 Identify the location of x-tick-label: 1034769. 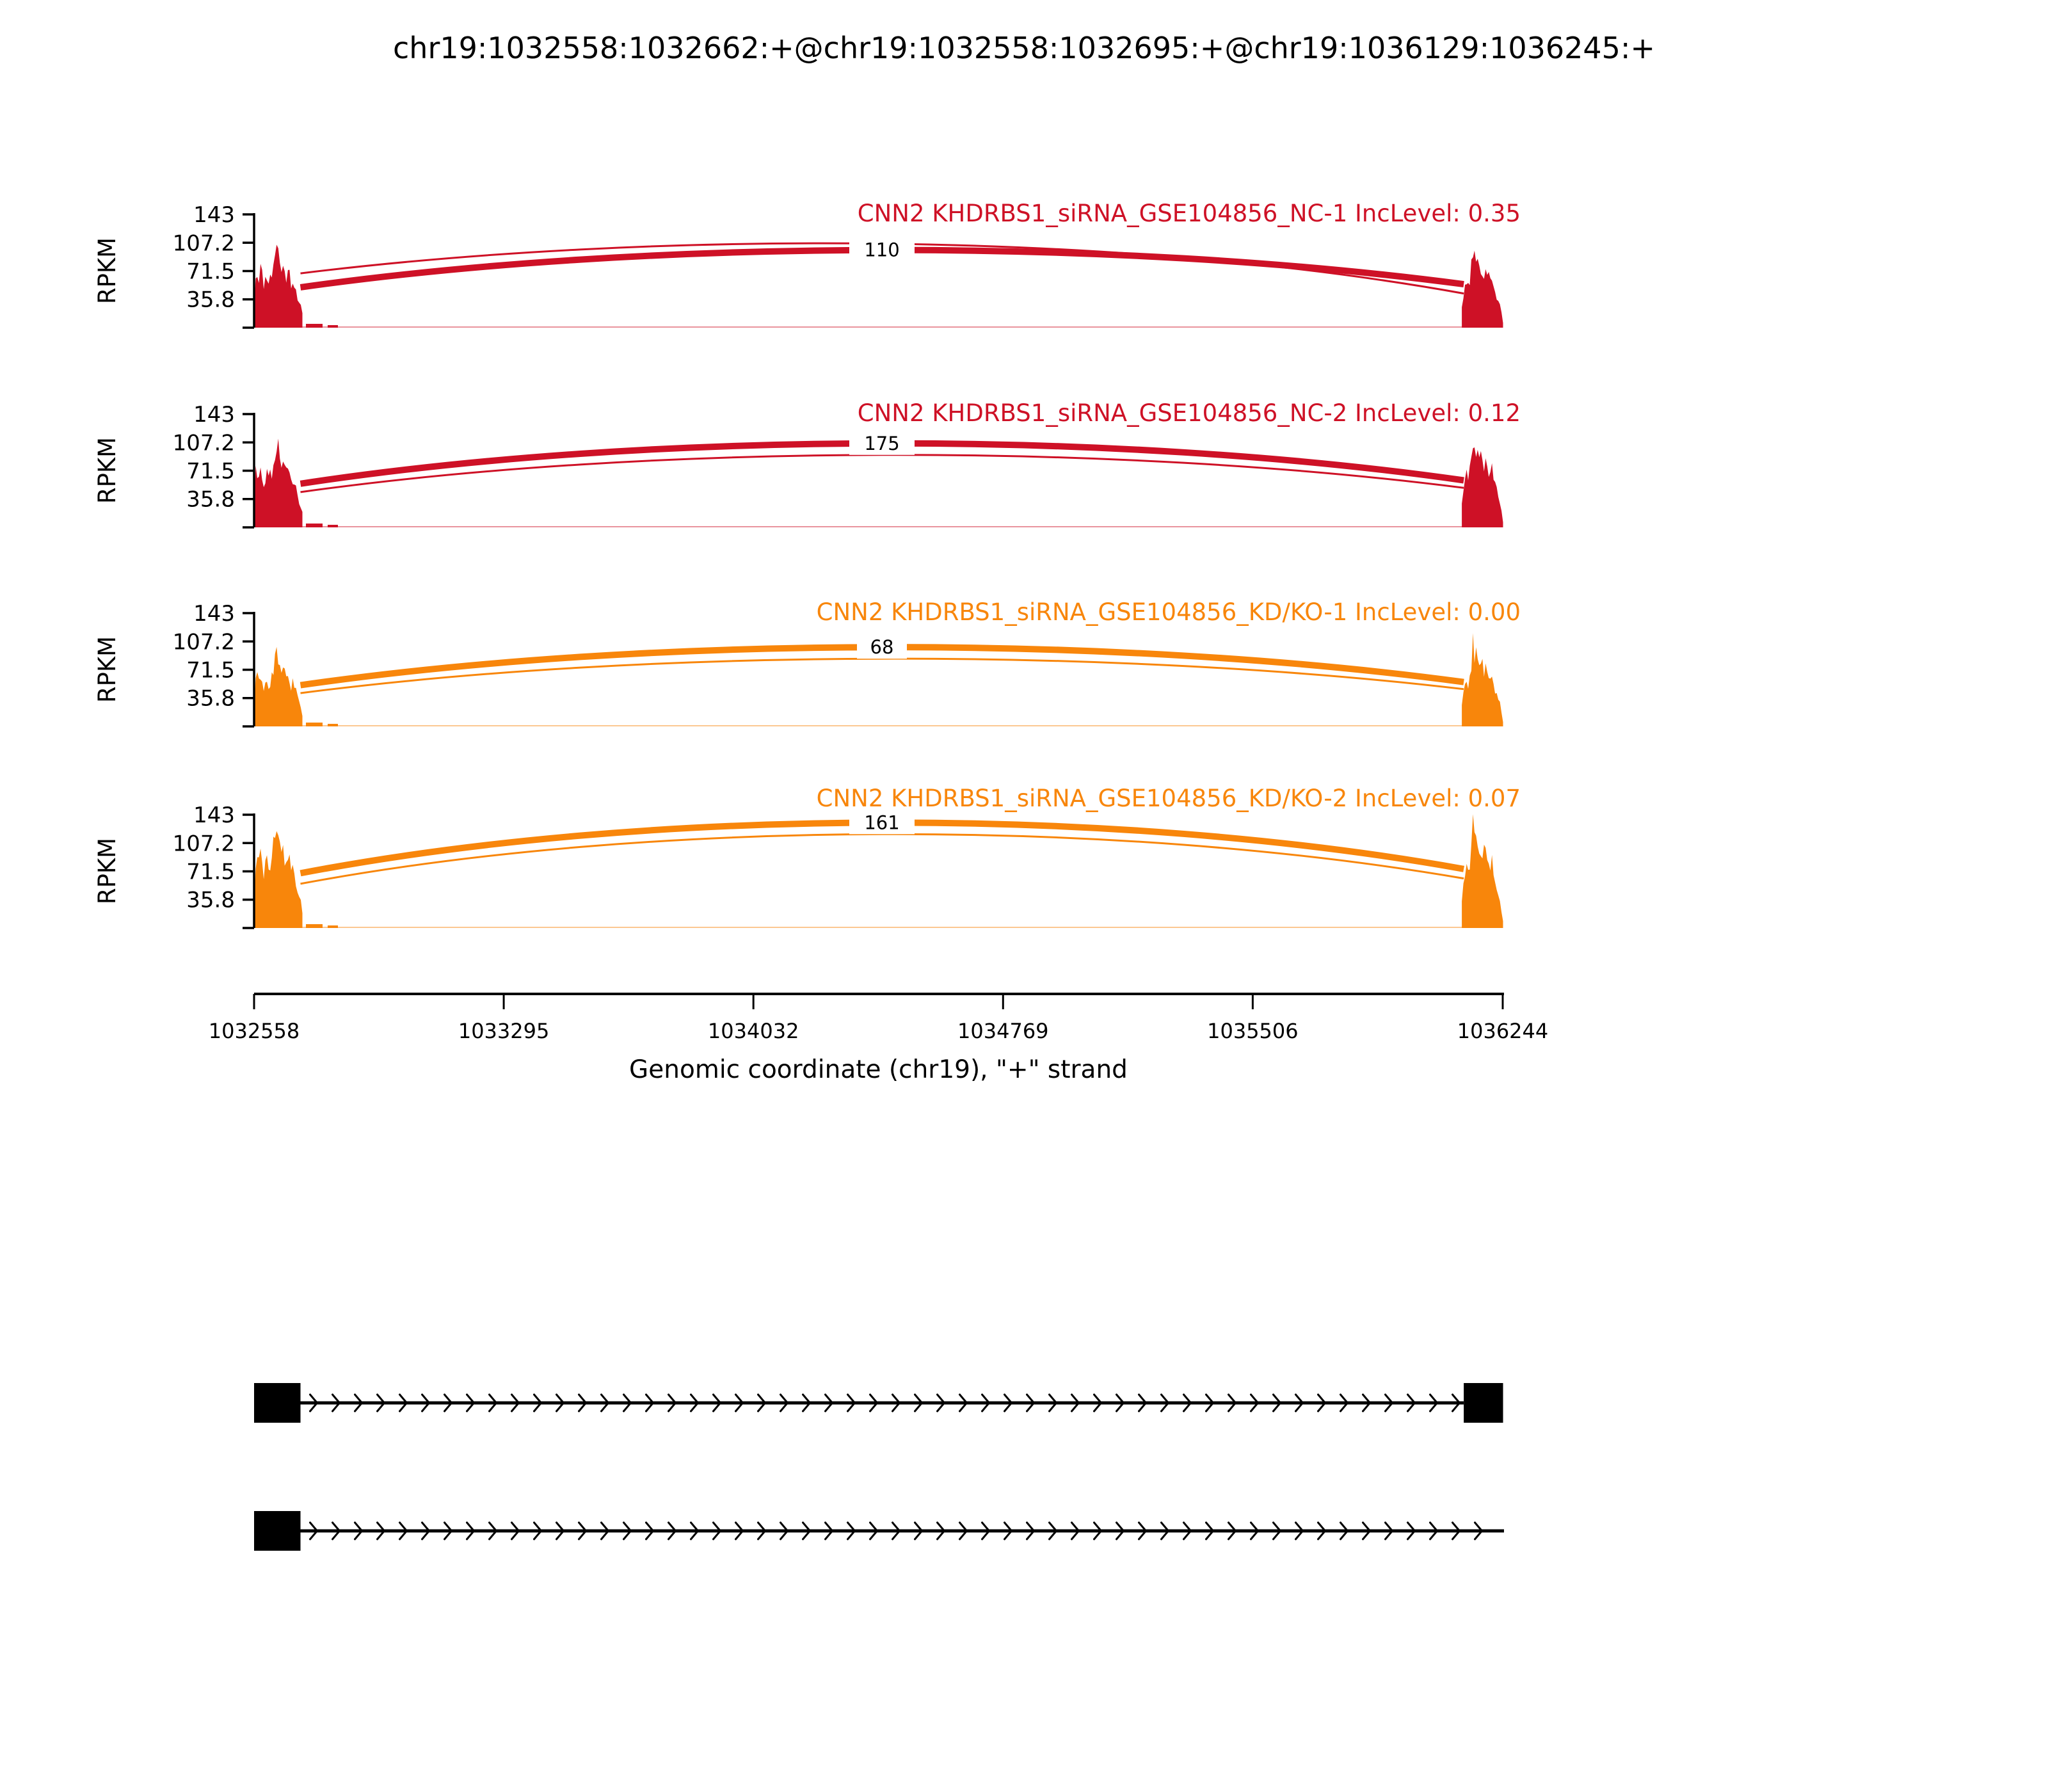
(1003, 1031).